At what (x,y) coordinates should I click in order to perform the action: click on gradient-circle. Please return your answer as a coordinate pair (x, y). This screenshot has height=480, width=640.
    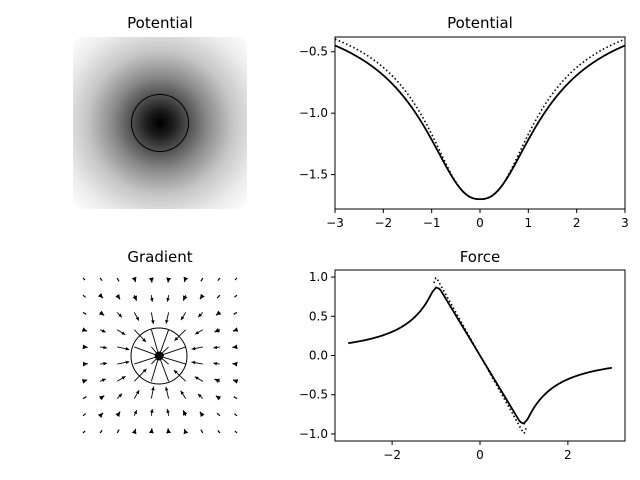
    Looking at the image, I should click on (159, 356).